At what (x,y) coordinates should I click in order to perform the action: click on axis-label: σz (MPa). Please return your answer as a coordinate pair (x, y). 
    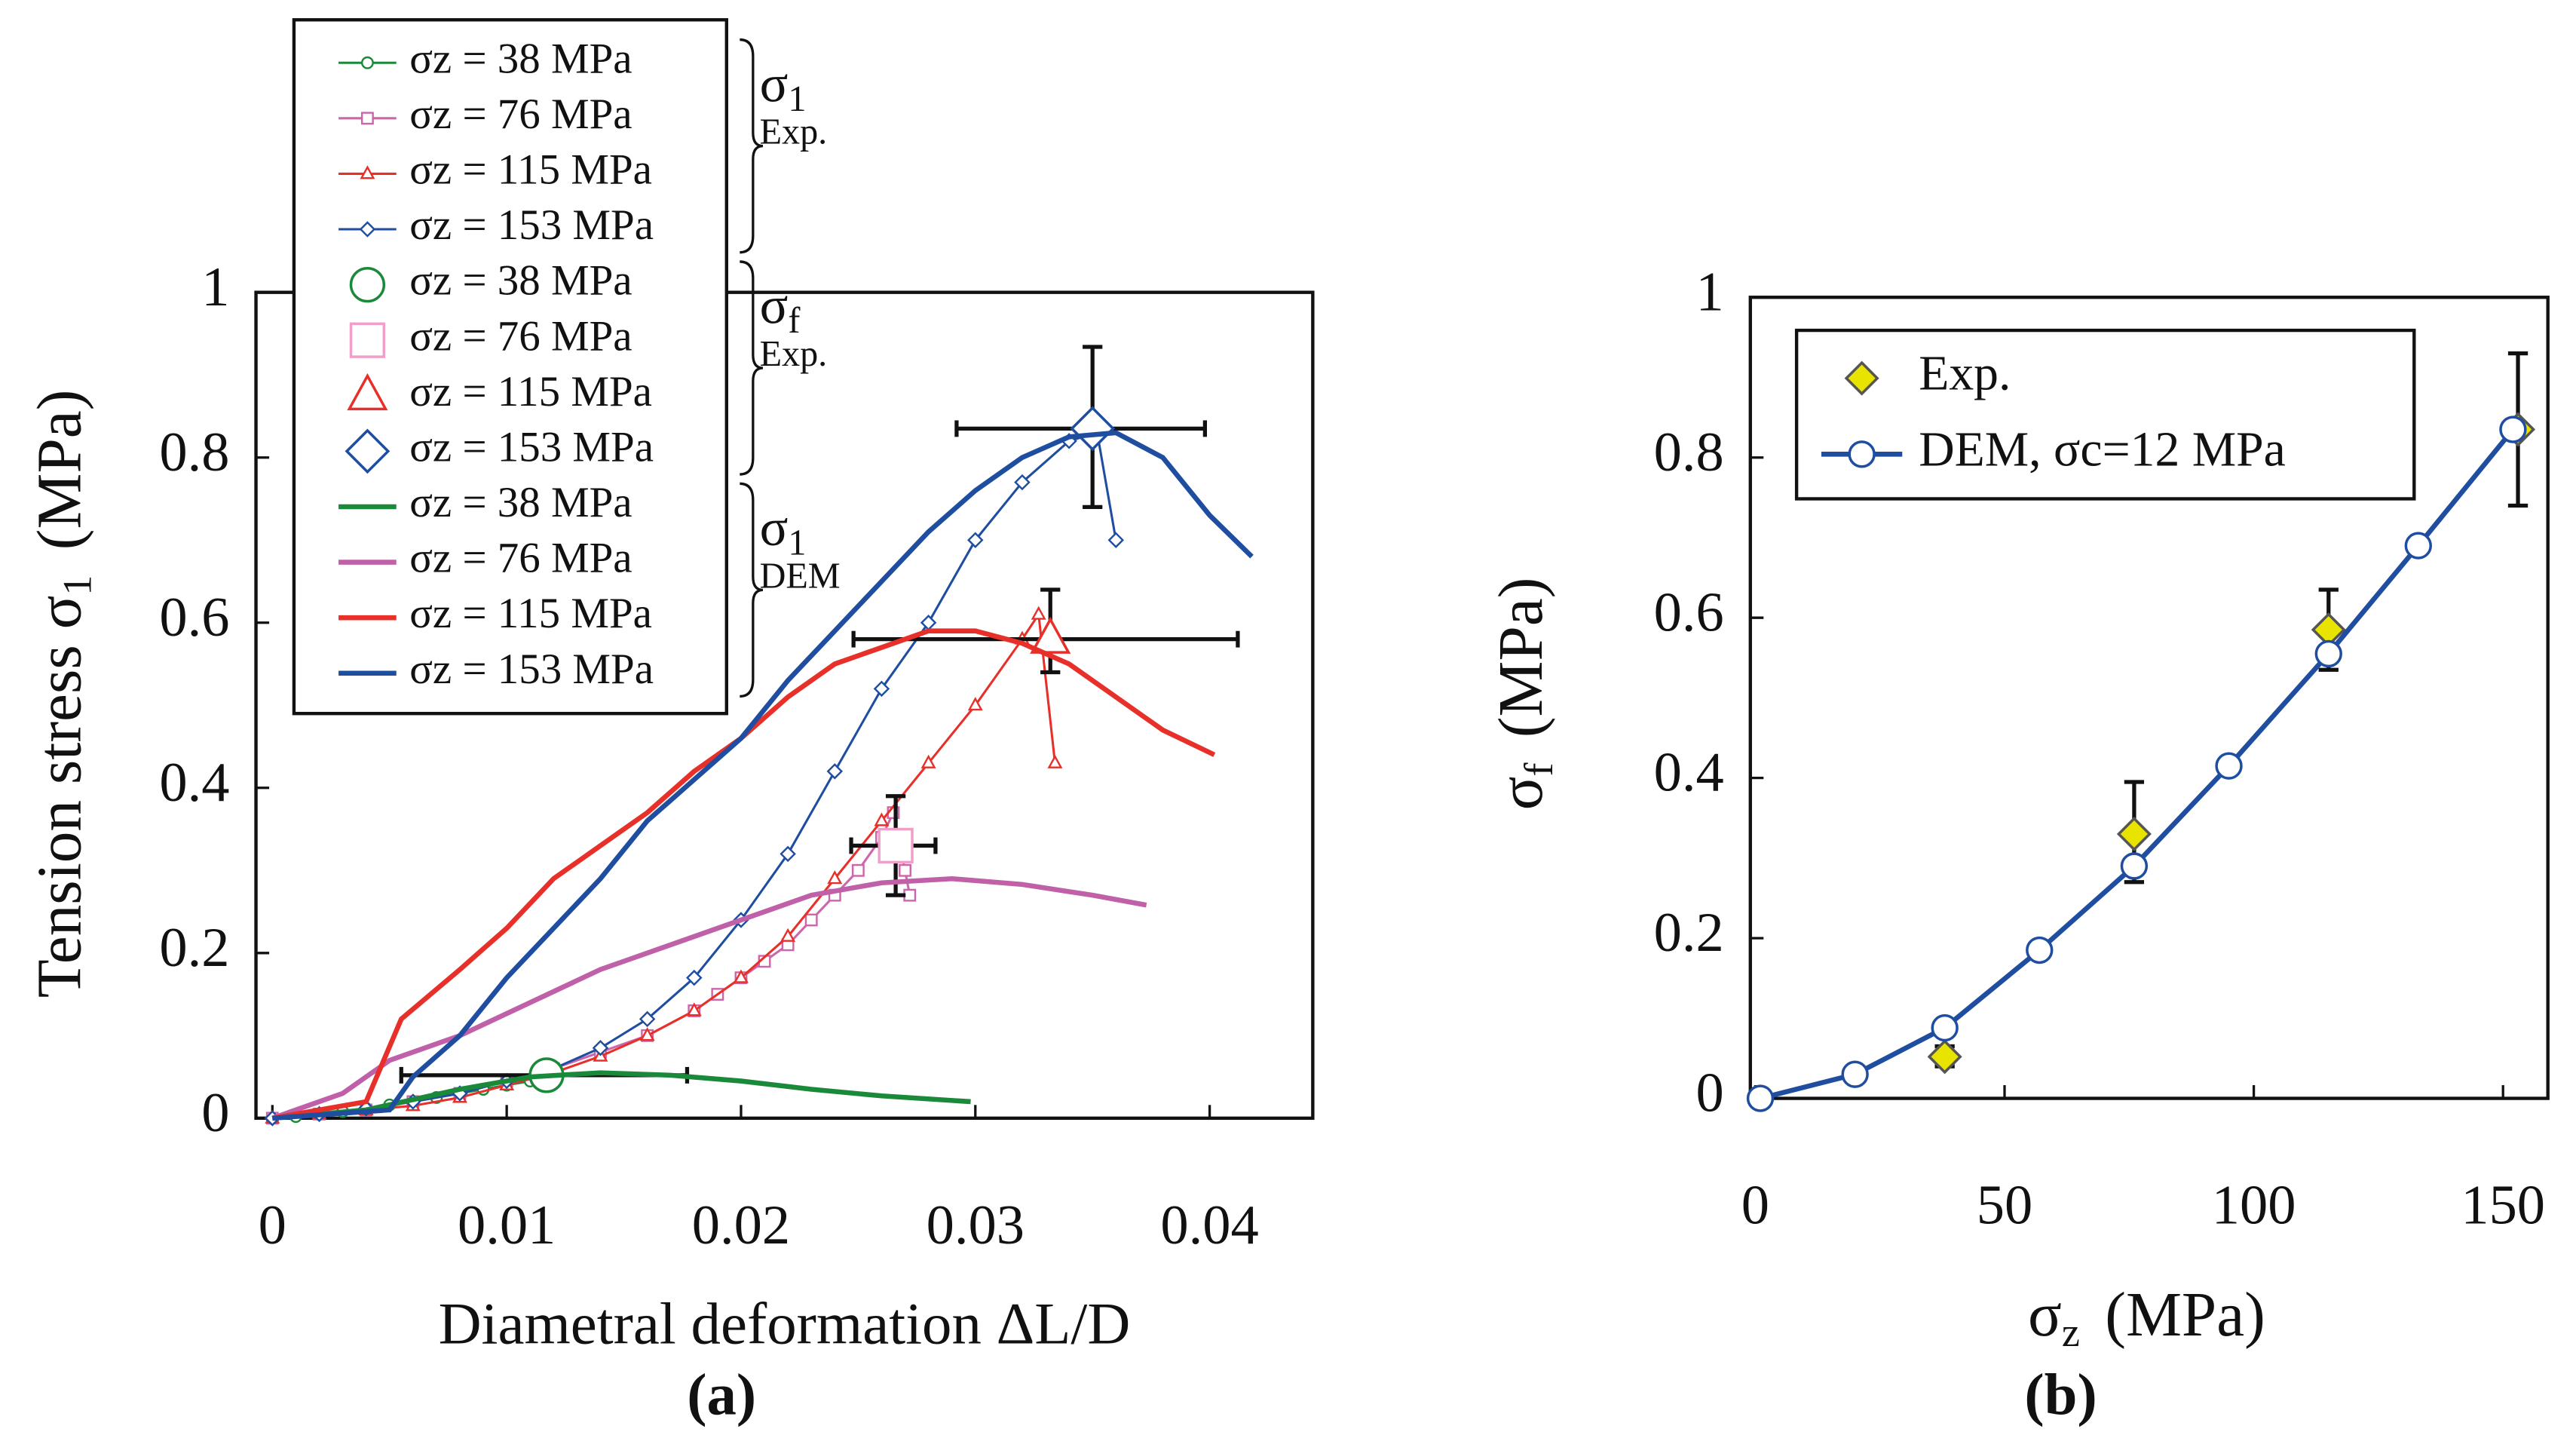
    Looking at the image, I should click on (2146, 1317).